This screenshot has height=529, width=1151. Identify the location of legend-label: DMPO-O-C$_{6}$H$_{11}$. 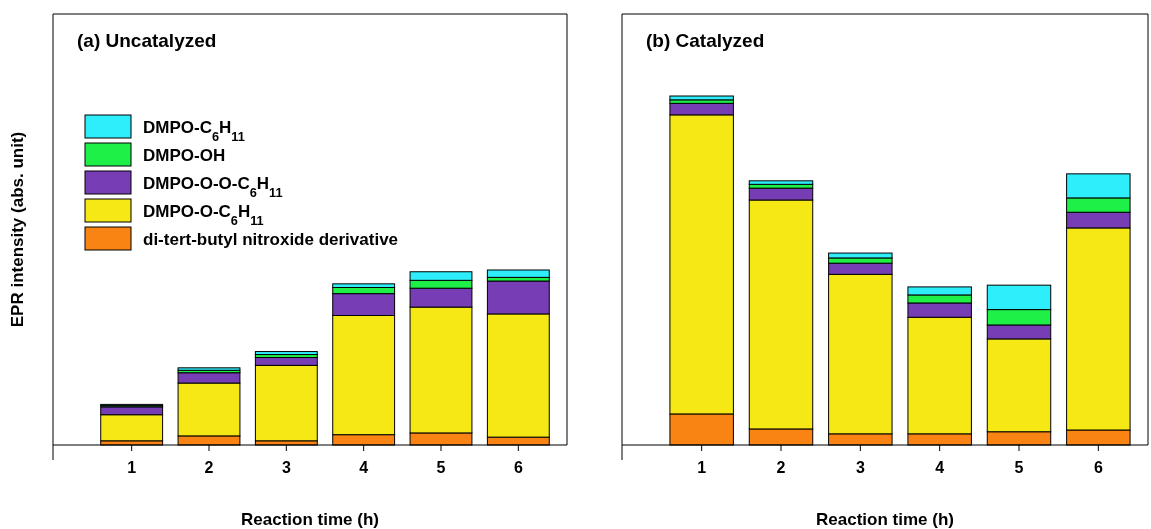
(203, 215).